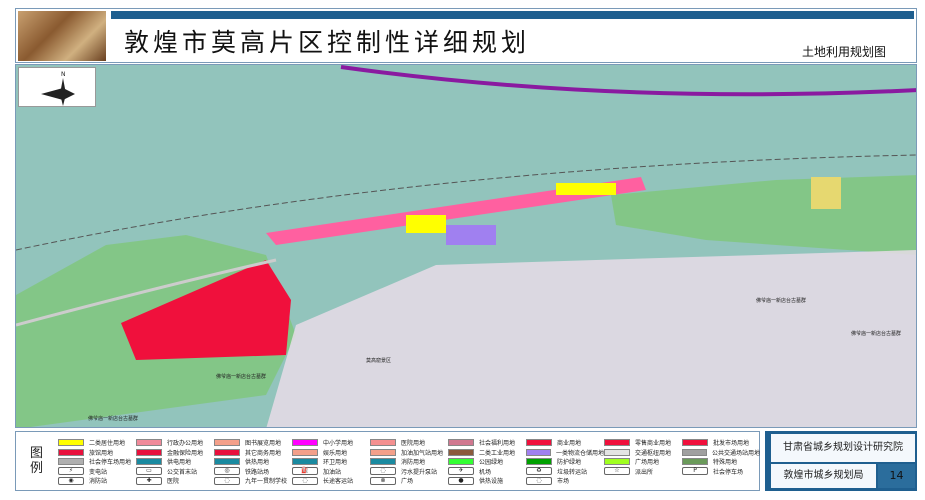 The image size is (925, 500). What do you see at coordinates (422, 453) in the screenshot?
I see `legend-label: 加油加气站用地` at bounding box center [422, 453].